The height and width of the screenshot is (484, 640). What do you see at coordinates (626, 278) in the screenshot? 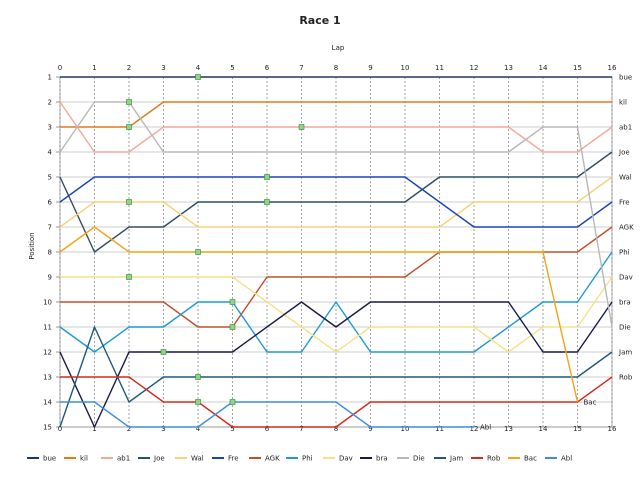
I see `end-label-Dav: Dav` at bounding box center [626, 278].